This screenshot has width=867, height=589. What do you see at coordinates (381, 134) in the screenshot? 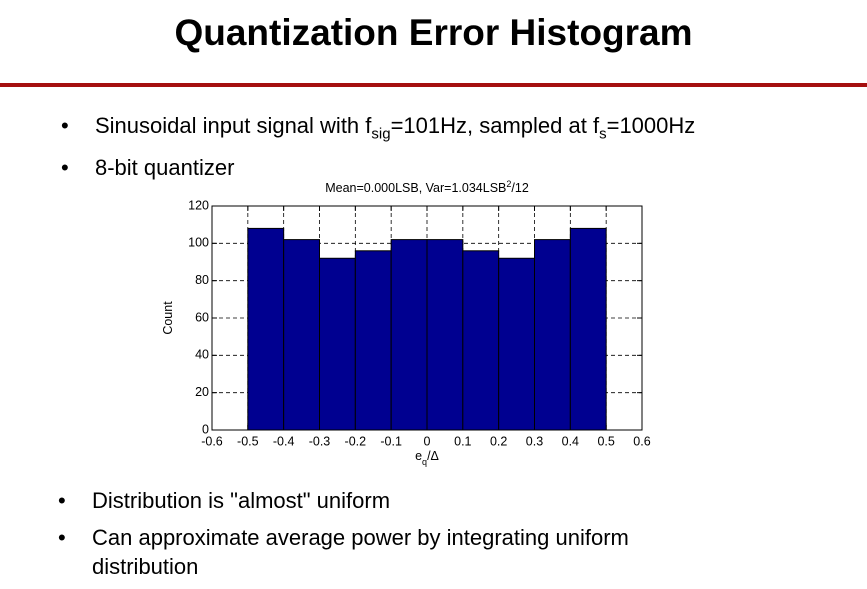
I see `subscript: sig` at bounding box center [381, 134].